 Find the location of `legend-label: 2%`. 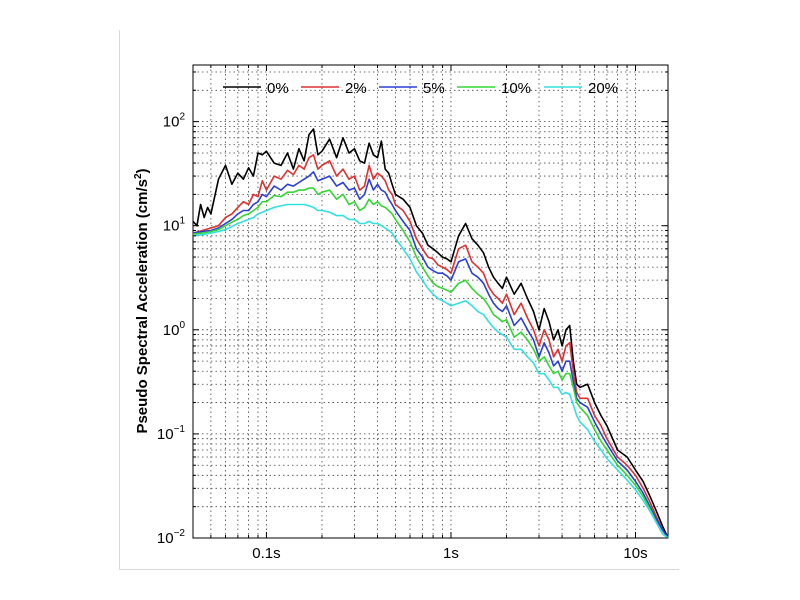

legend-label: 2% is located at coordinates (356, 88).